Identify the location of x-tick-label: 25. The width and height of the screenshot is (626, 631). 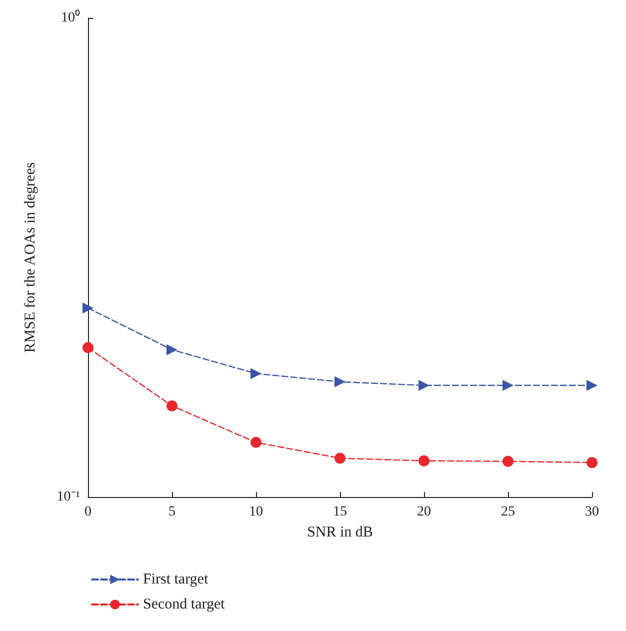
(508, 512).